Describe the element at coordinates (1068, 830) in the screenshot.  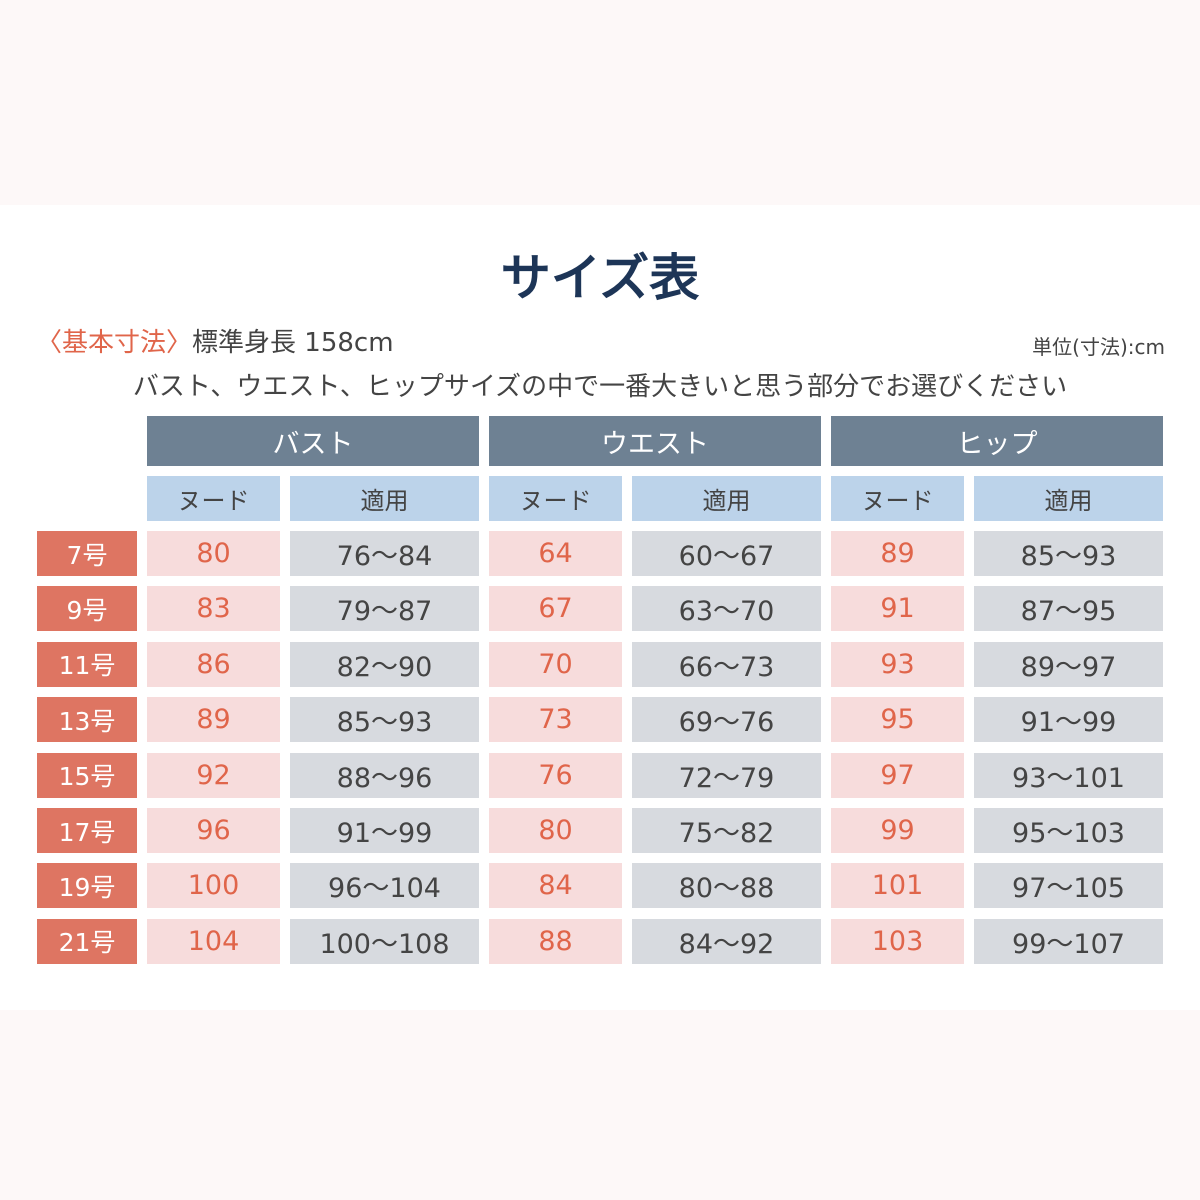
I see `fit-cell: 95～103` at that location.